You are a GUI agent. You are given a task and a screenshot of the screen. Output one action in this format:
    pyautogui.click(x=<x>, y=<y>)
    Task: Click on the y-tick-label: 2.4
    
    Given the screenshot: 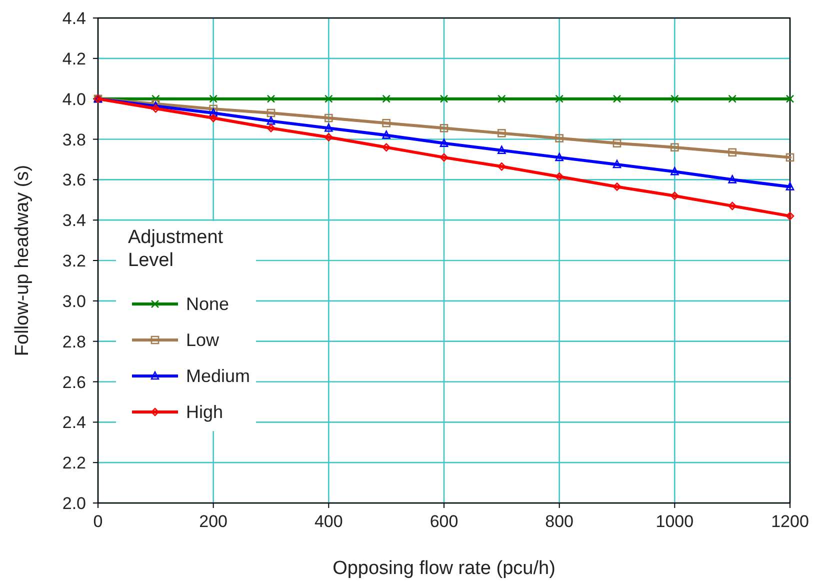 What is the action you would take?
    pyautogui.click(x=74, y=422)
    